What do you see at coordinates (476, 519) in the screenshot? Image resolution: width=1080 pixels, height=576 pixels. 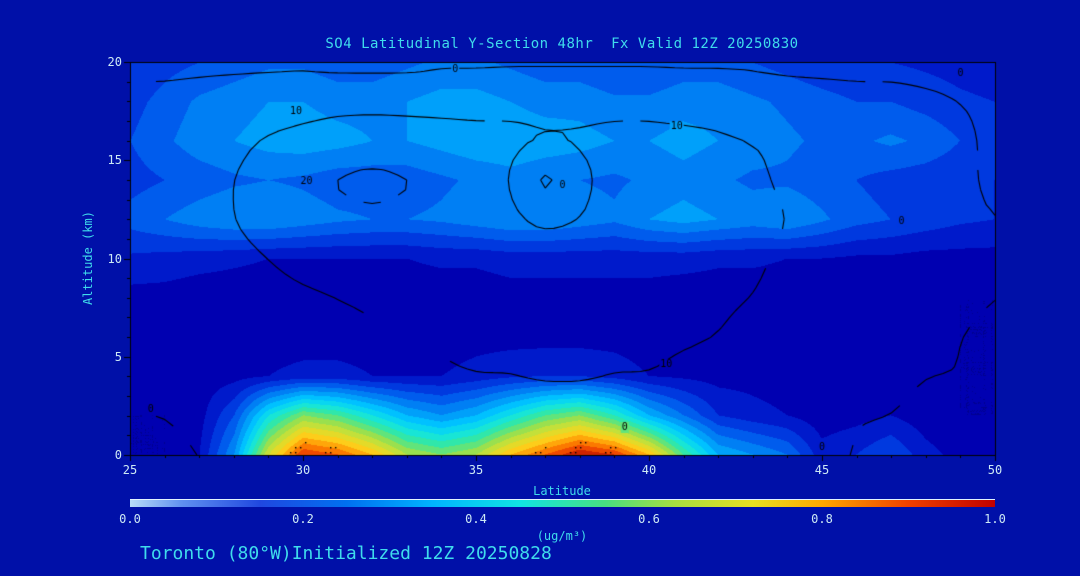 I see `colorbar-tick-label: 0.4` at bounding box center [476, 519].